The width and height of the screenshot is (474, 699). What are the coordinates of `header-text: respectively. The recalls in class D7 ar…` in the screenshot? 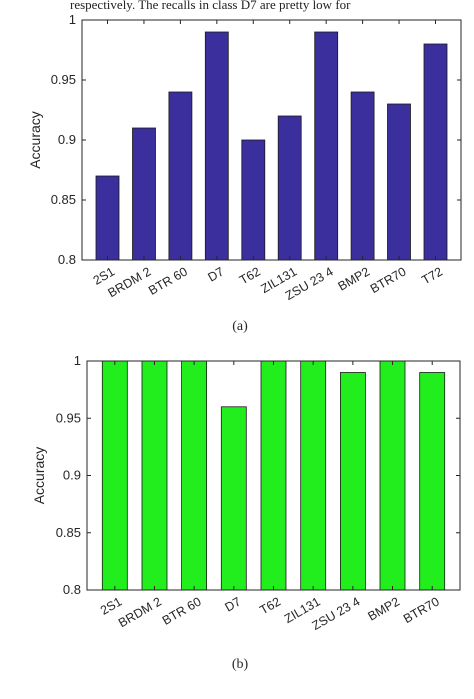 It's located at (210, 6).